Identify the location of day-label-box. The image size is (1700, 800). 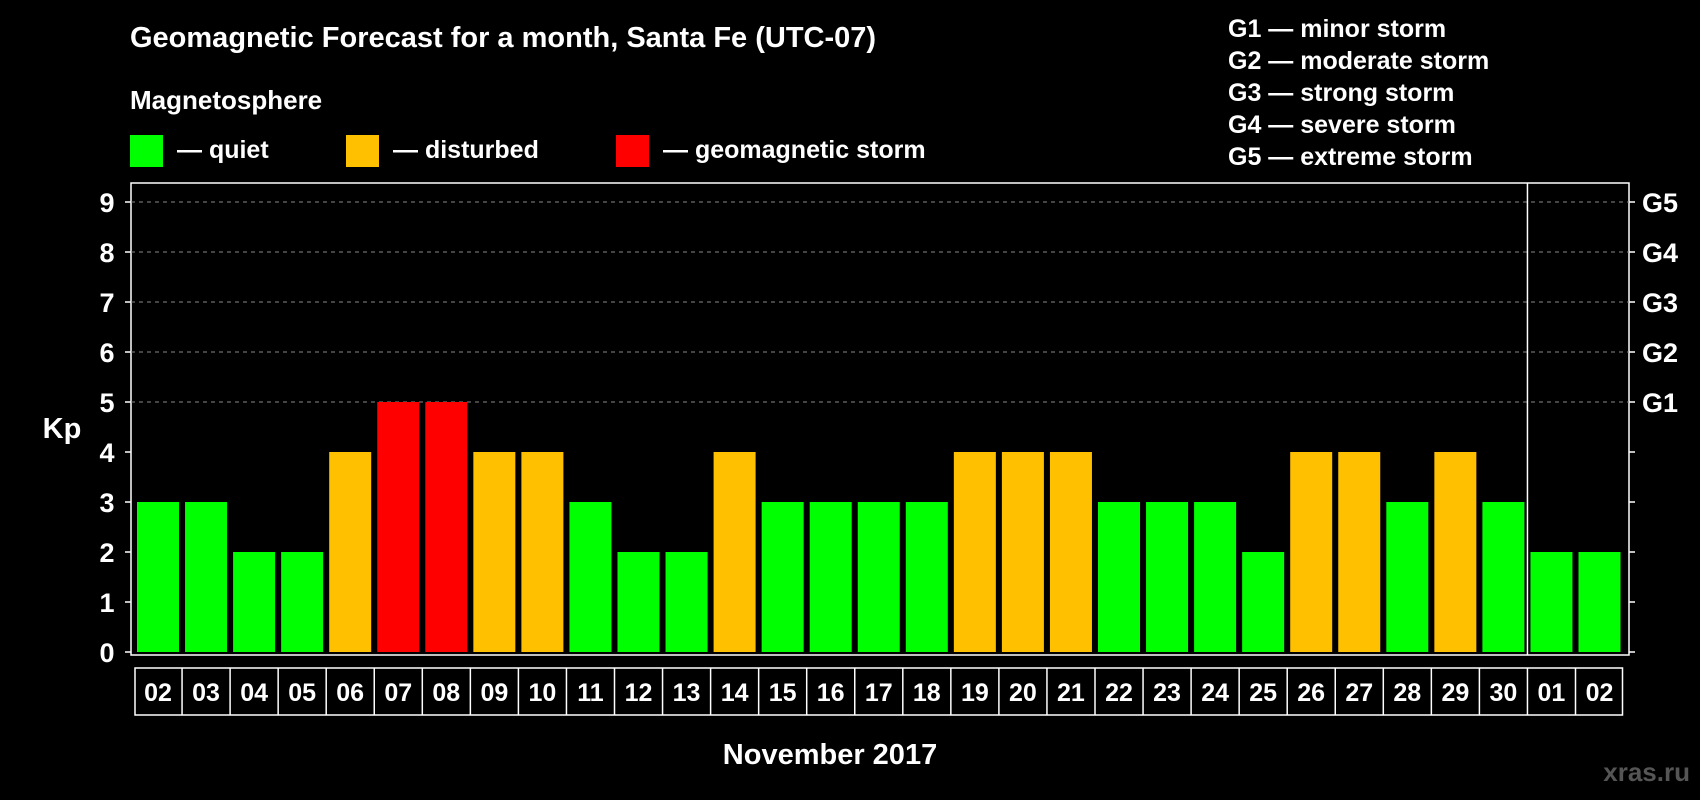
(879, 691).